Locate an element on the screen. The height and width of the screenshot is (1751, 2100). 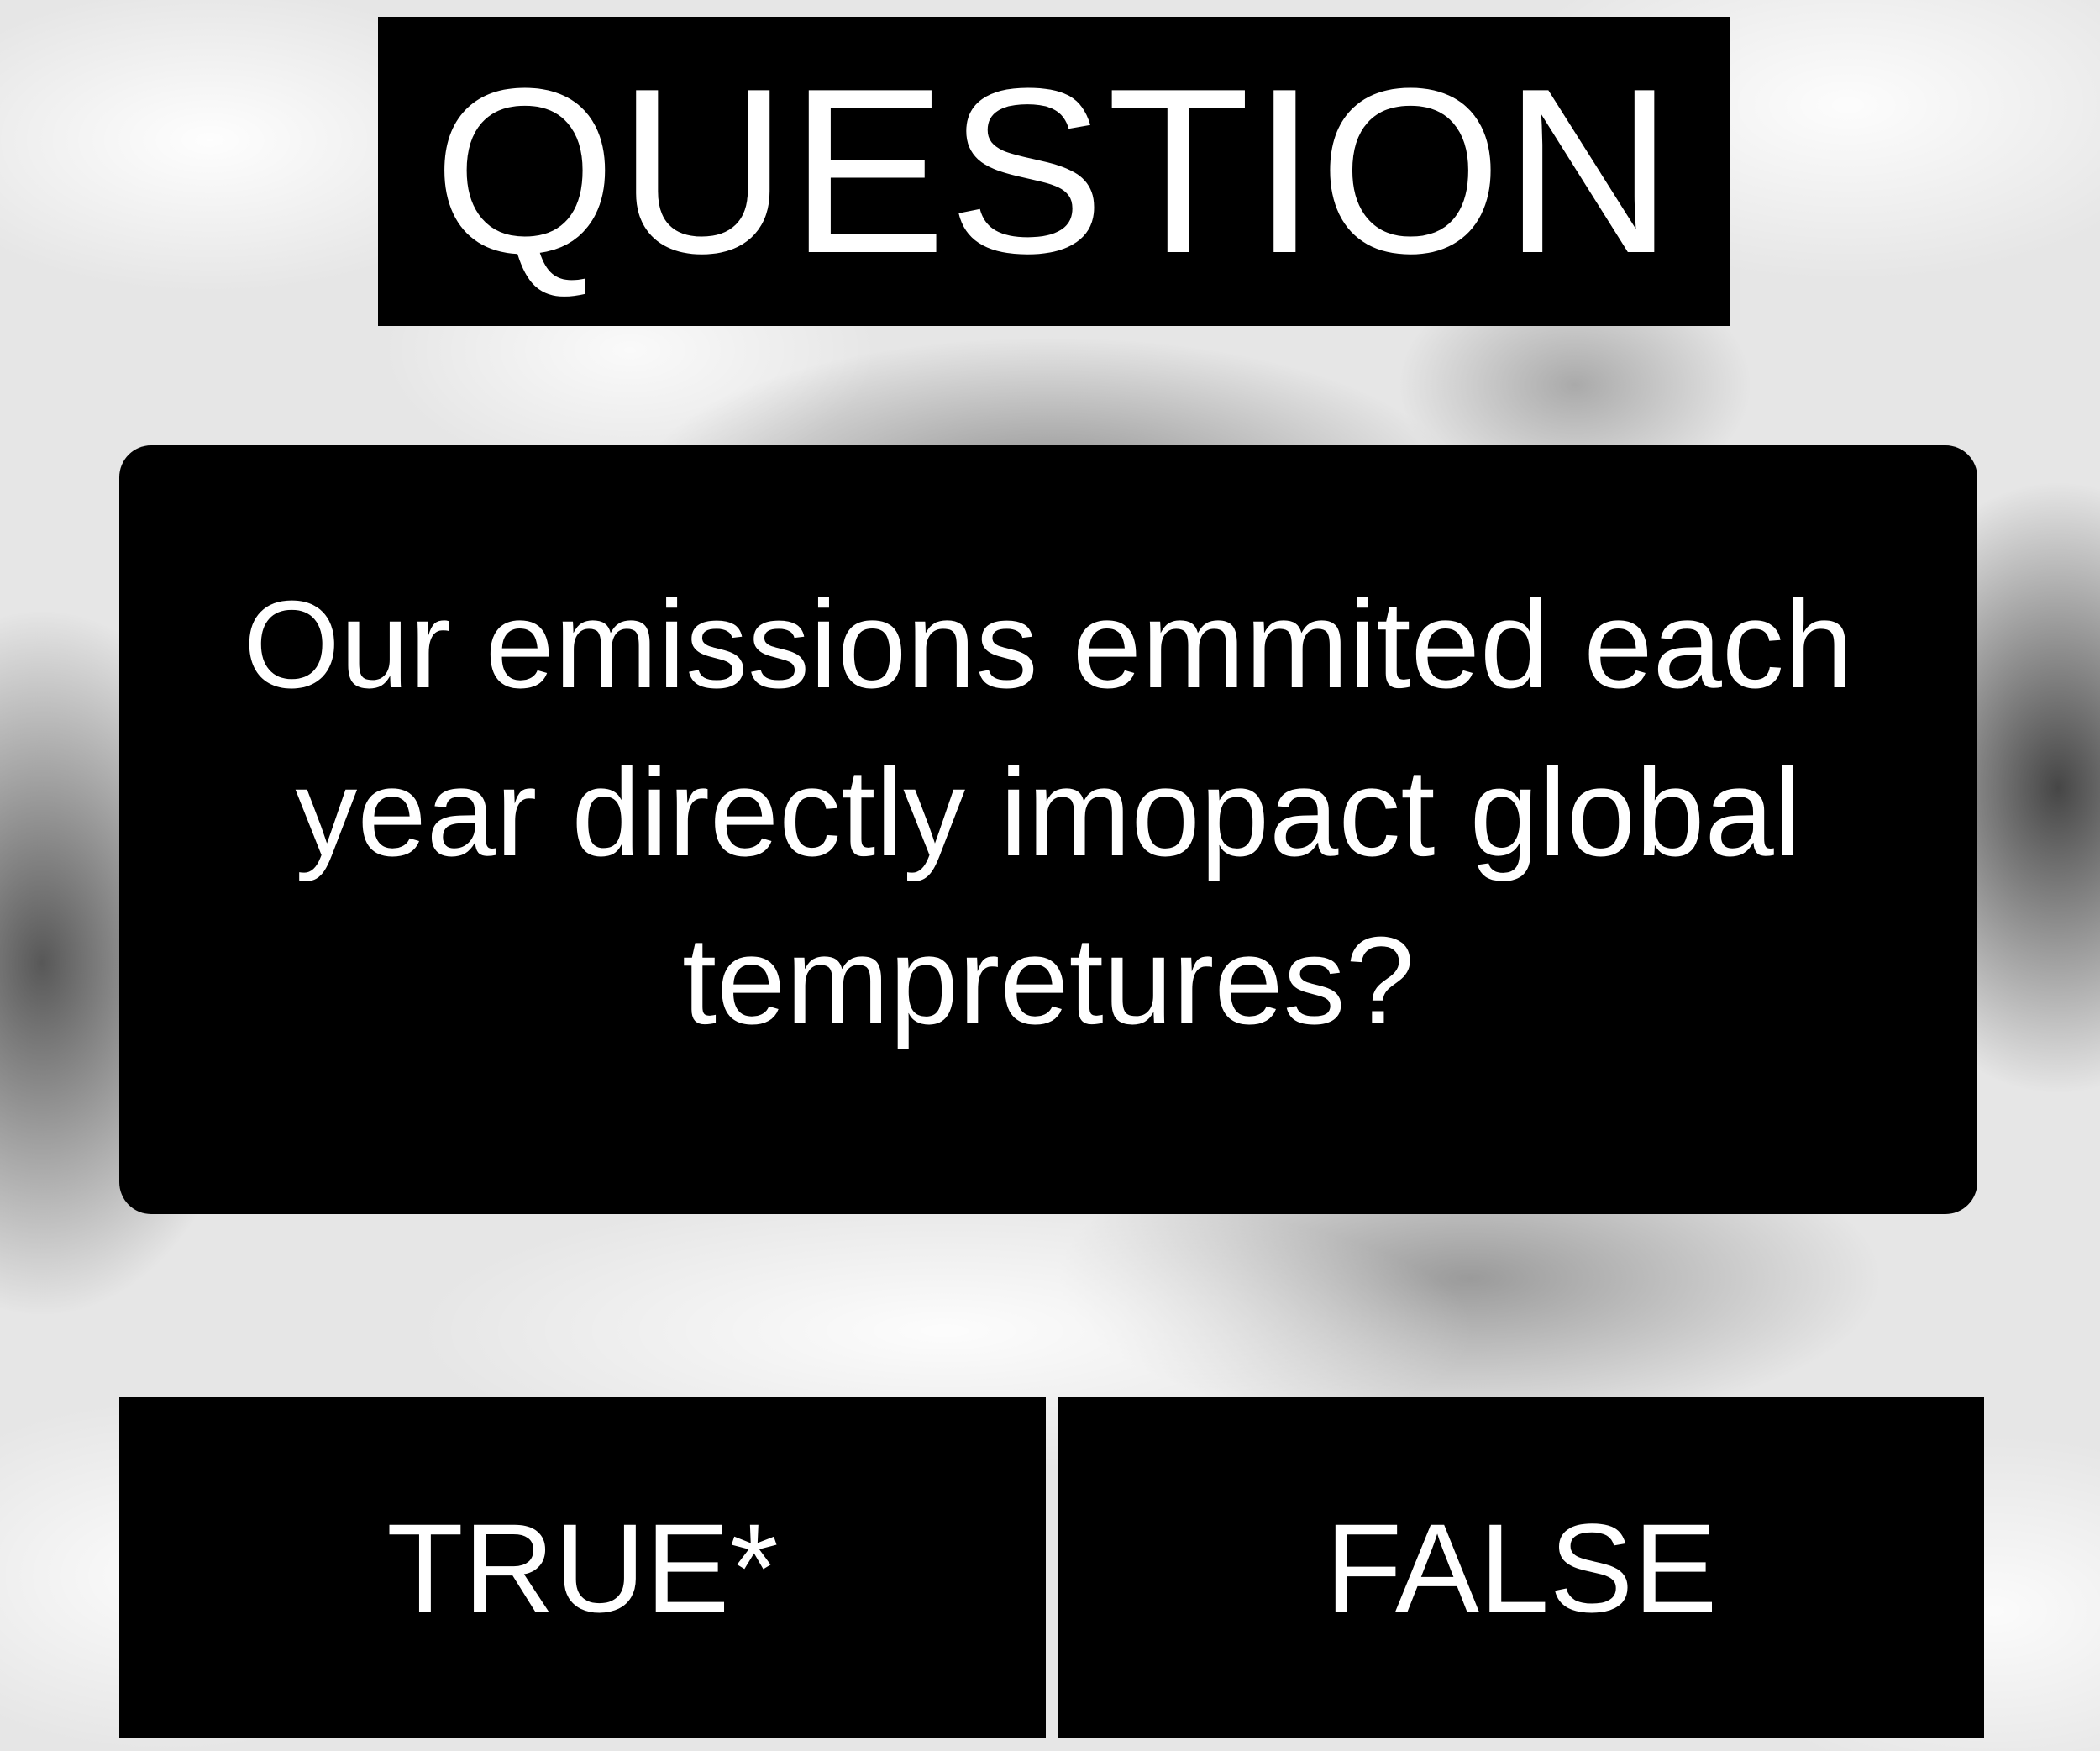
true-answer-label: TRUE* is located at coordinates (582, 1567).